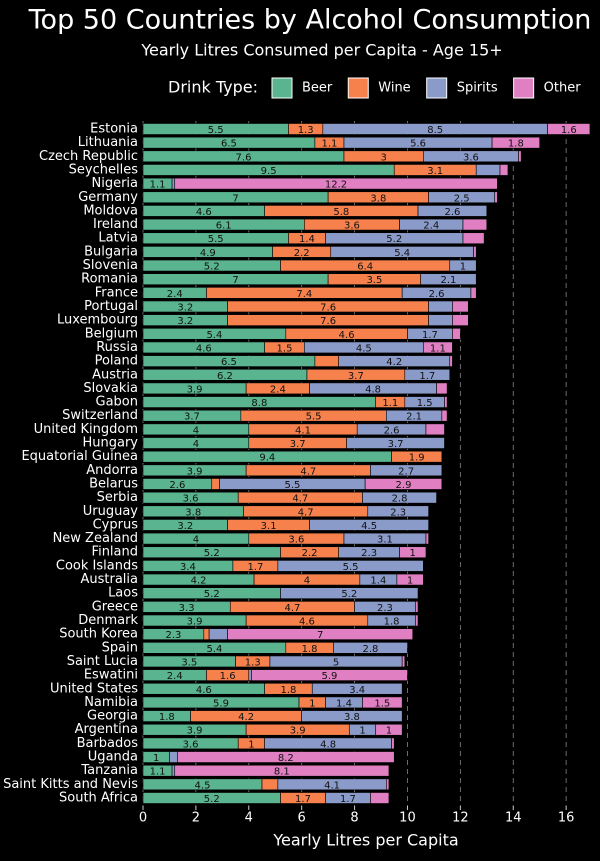 This screenshot has height=861, width=600. What do you see at coordinates (115, 374) in the screenshot?
I see `y-tick-label: Austria` at bounding box center [115, 374].